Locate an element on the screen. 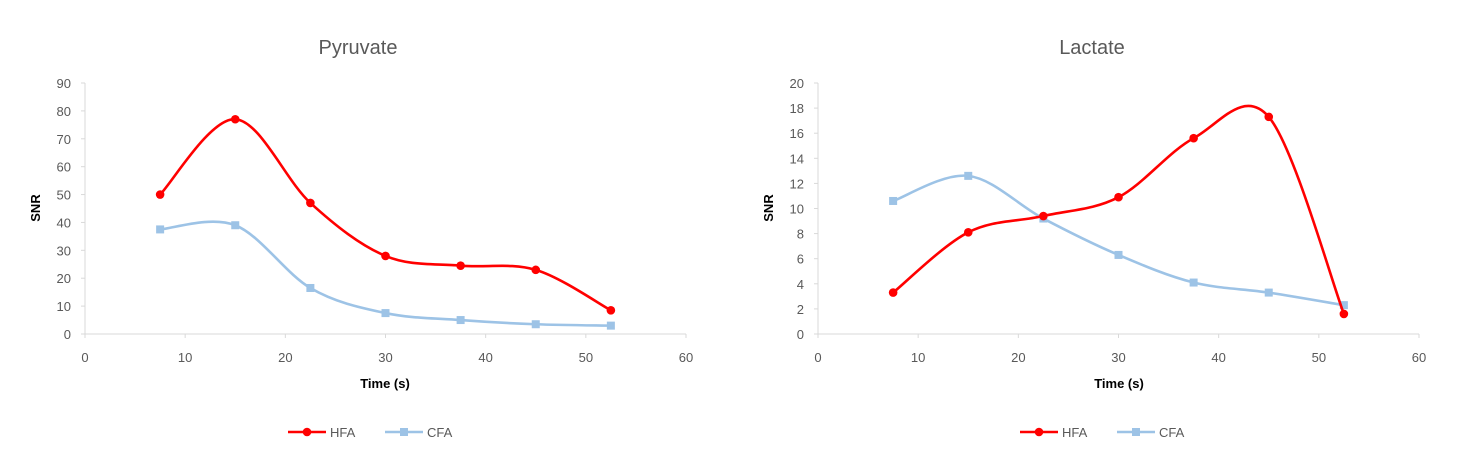 This screenshot has height=463, width=1471. y-tick-label: 50 is located at coordinates (64, 195).